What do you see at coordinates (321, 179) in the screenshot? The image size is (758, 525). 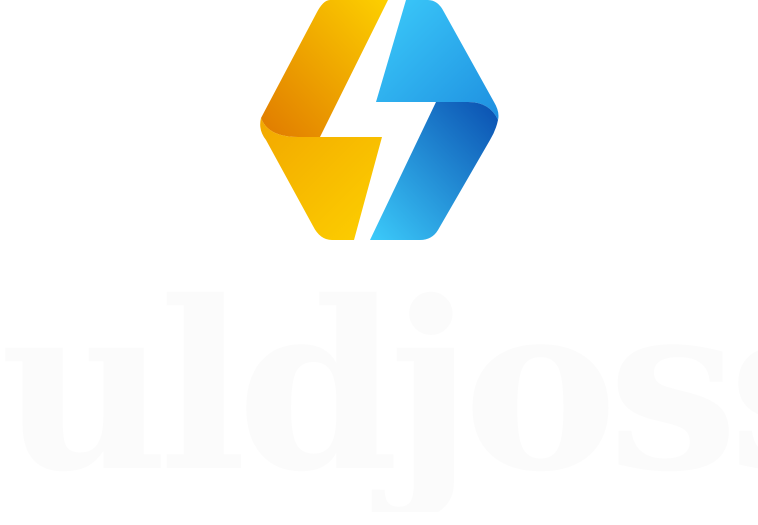 I see `logo-orange-lower` at bounding box center [321, 179].